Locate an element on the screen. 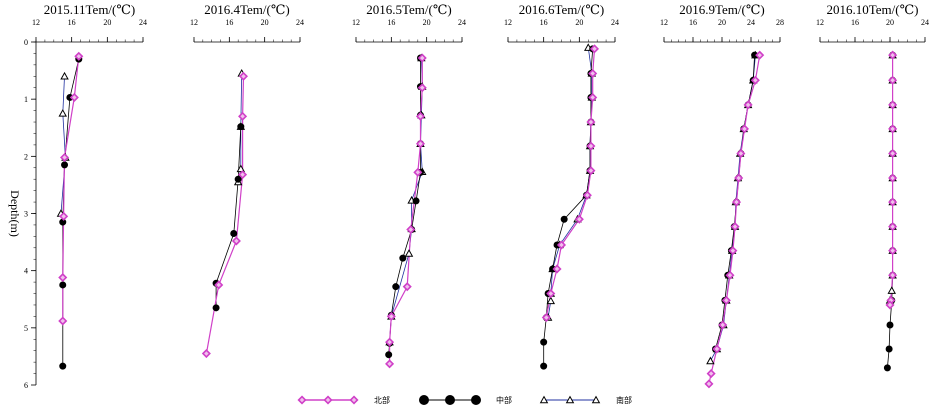  panel-5: 2016.9Tem/(℃) 12 16 20 24 28 is located at coordinates (722, 195).